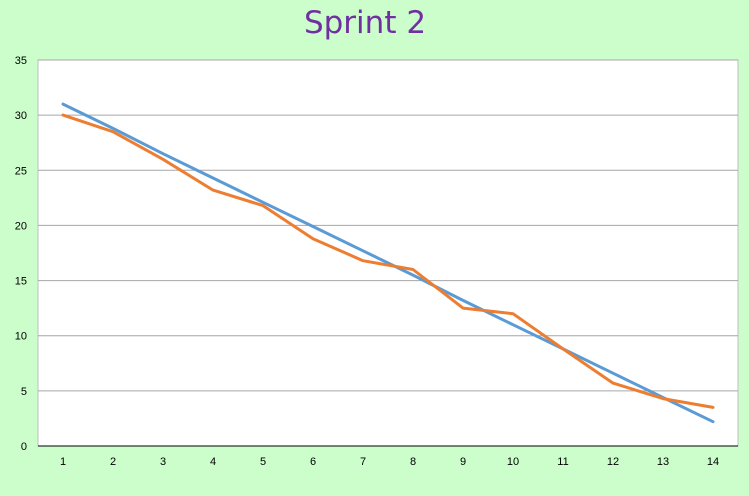 The height and width of the screenshot is (496, 749). I want to click on y-tick-label: 25, so click(21, 171).